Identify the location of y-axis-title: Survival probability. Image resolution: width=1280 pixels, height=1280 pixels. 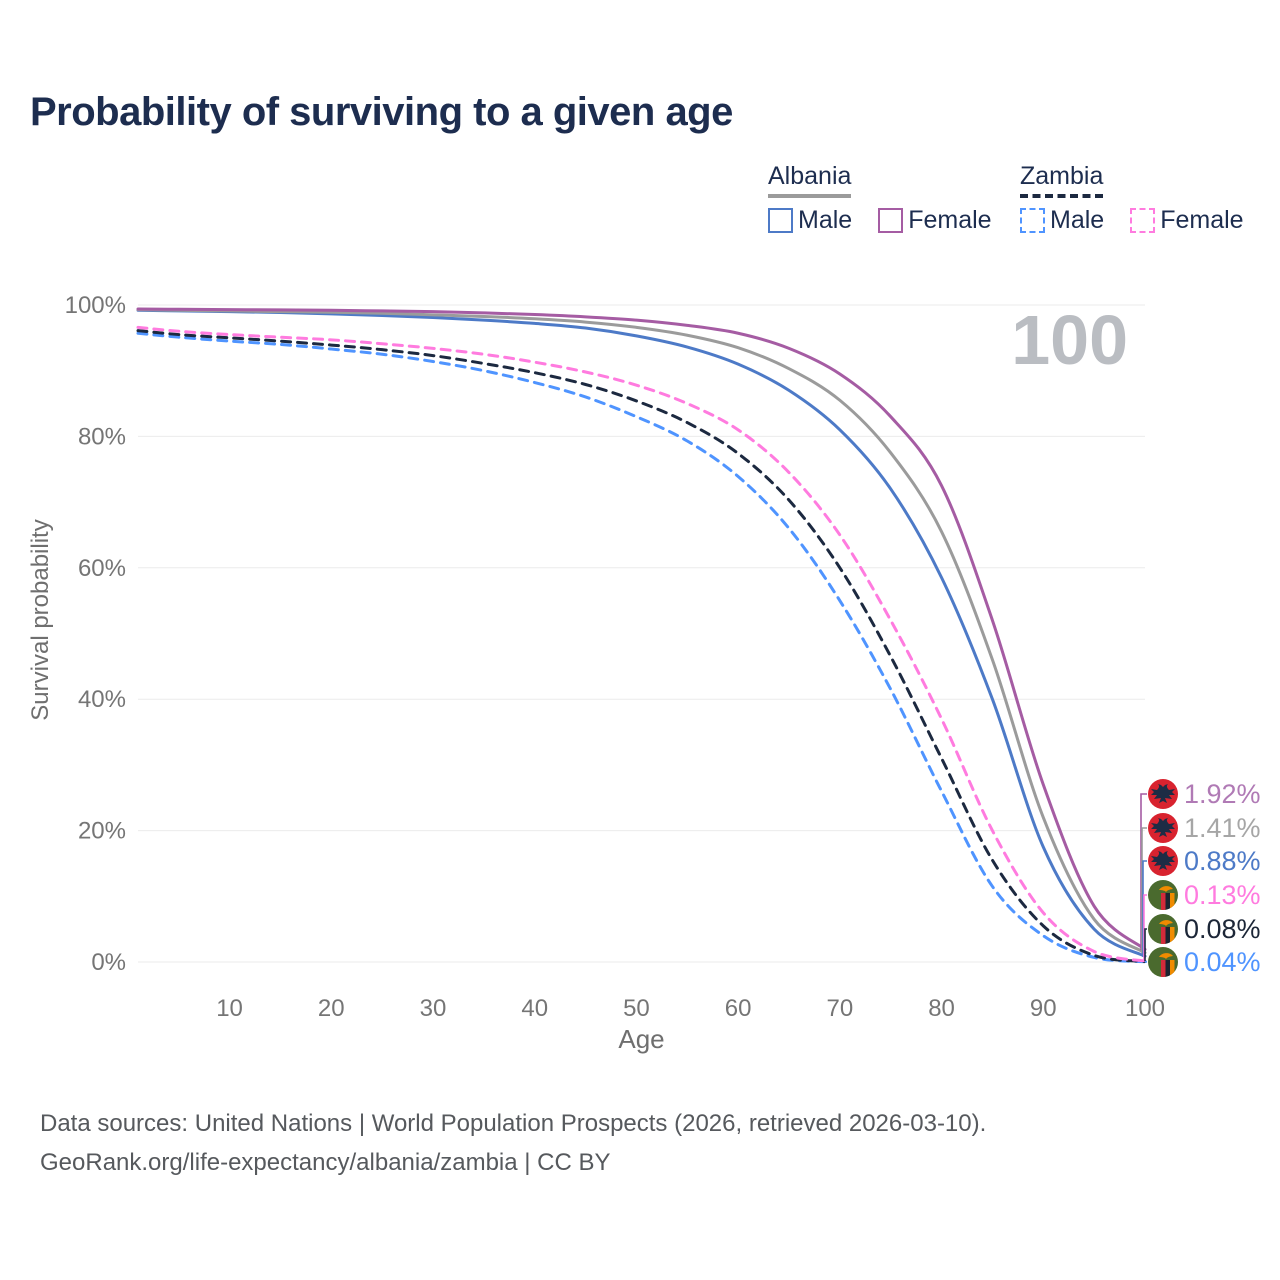
(40, 619).